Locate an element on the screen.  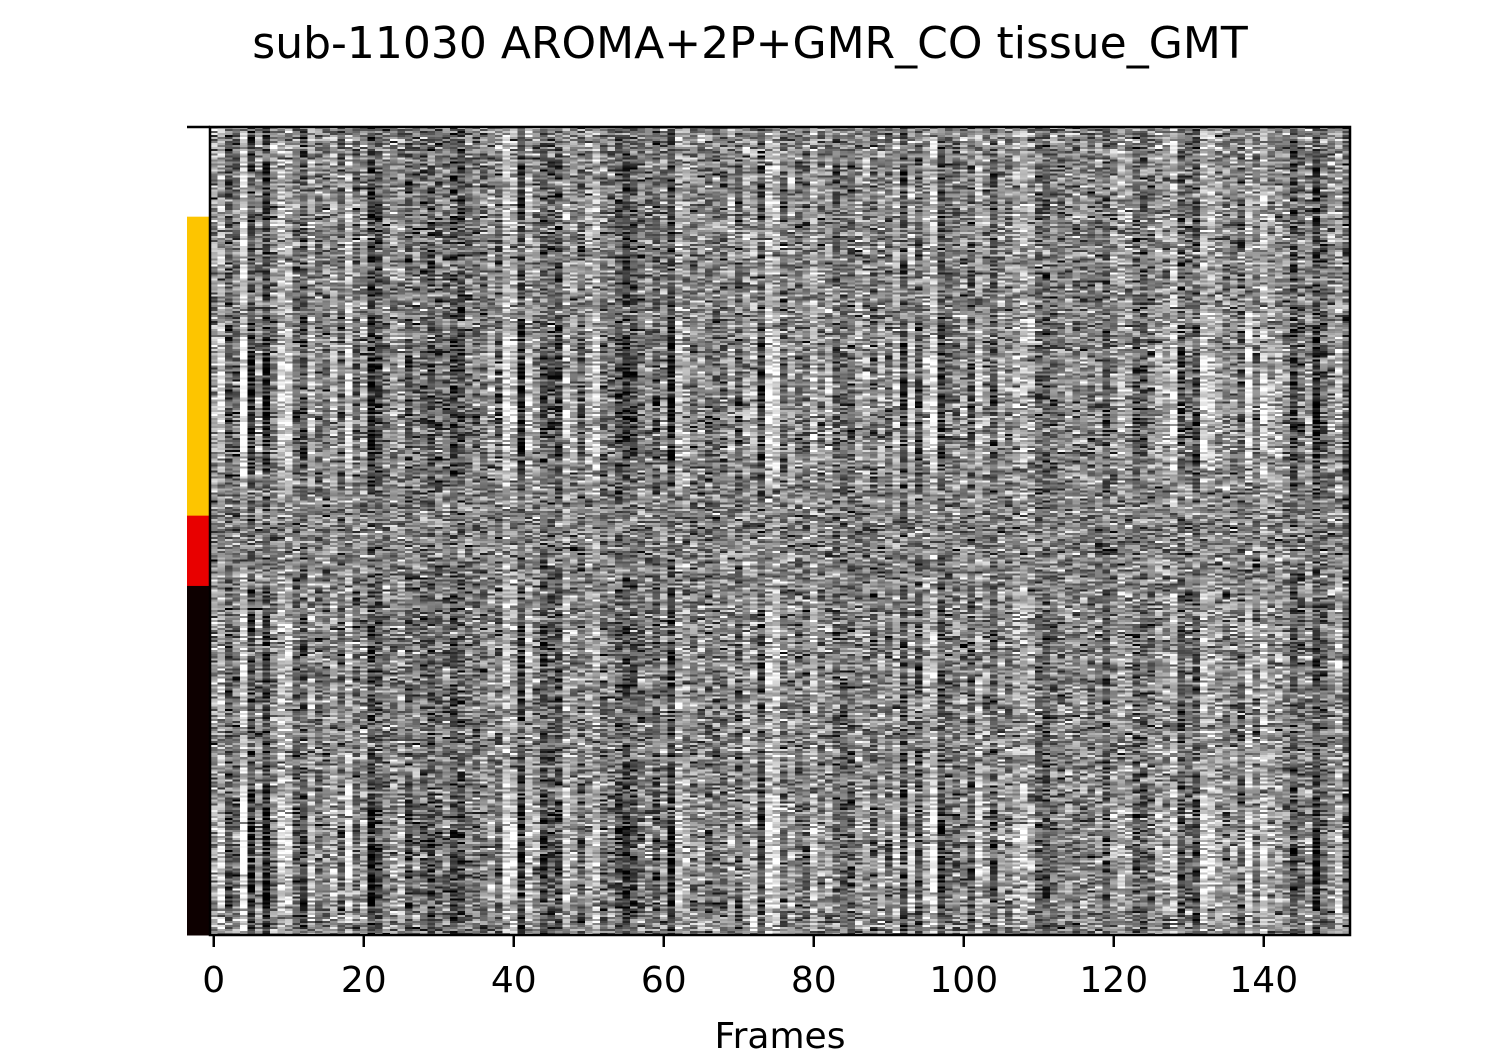
x-tick-label: 100 is located at coordinates (963, 980).